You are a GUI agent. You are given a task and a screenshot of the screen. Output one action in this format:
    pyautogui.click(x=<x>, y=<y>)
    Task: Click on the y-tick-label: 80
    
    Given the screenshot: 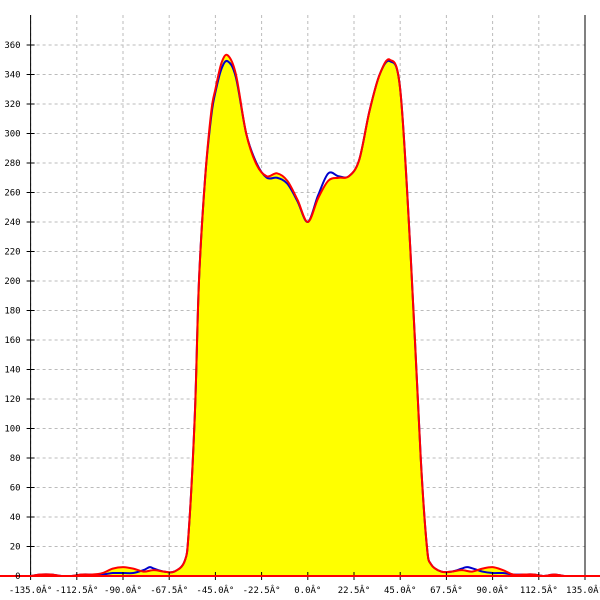 What is the action you would take?
    pyautogui.click(x=15, y=459)
    